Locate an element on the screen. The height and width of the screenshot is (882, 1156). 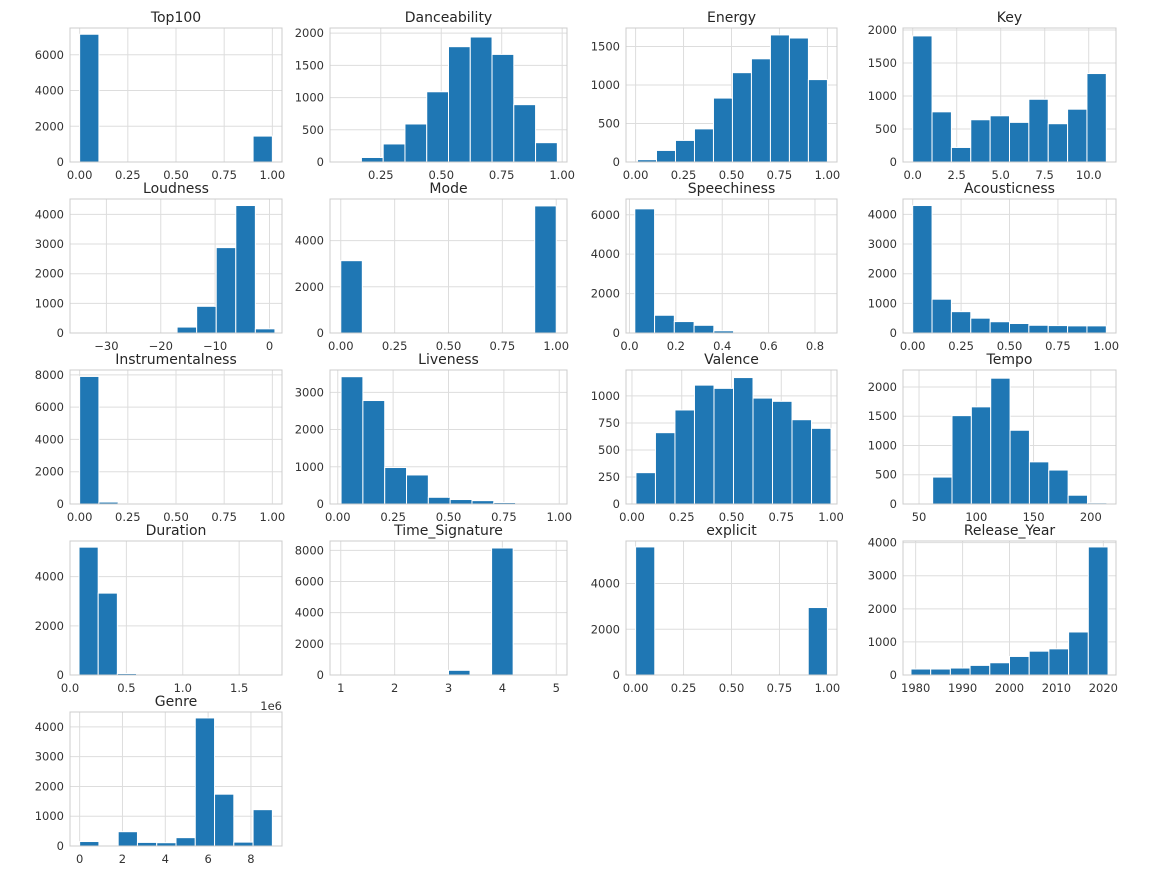
x-tick-label: 0.4 is located at coordinates (722, 346).